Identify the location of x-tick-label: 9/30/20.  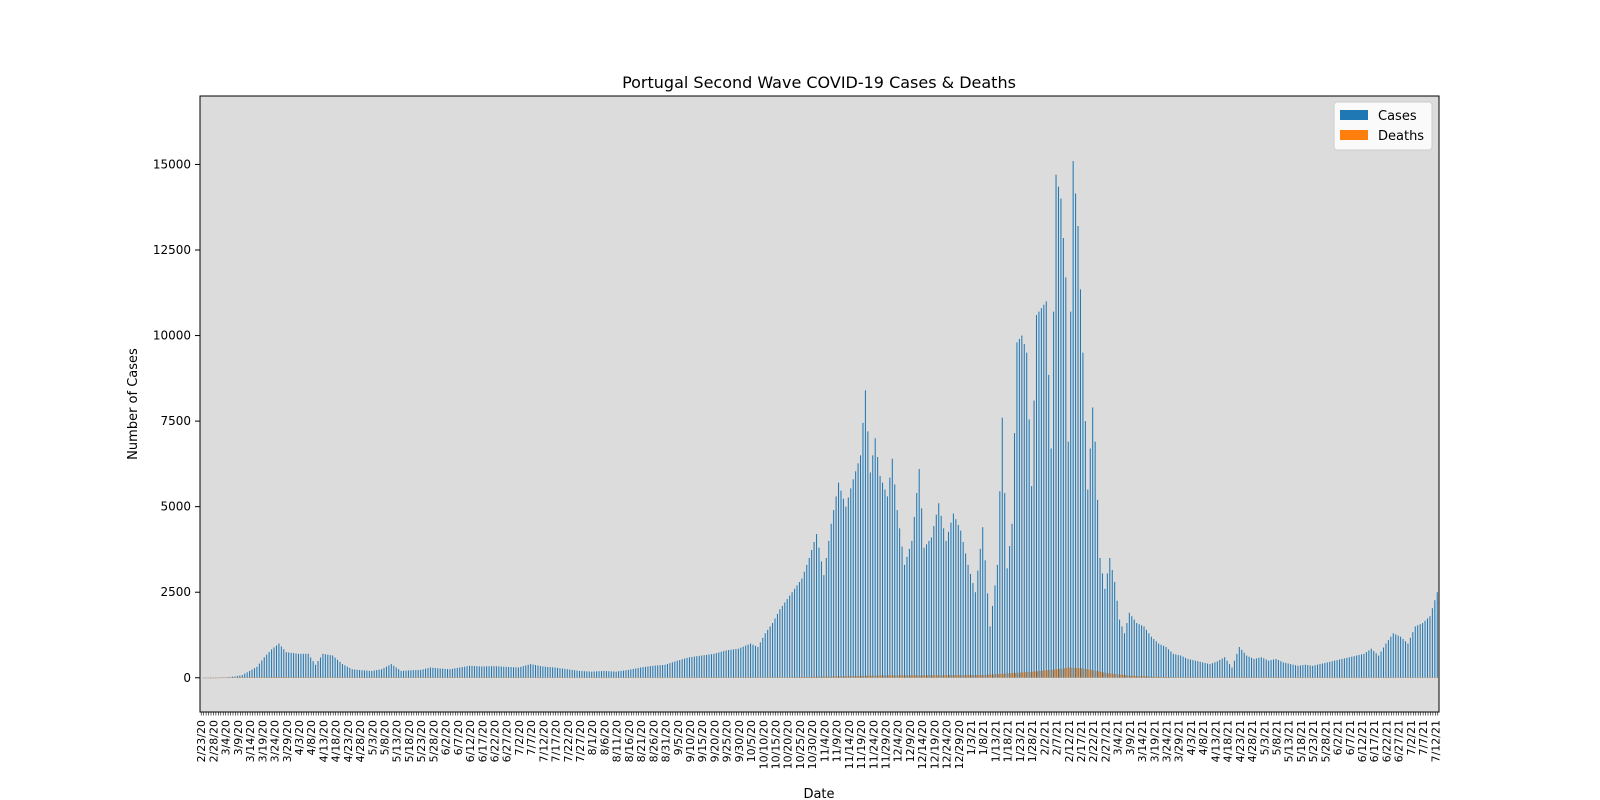
(739, 741).